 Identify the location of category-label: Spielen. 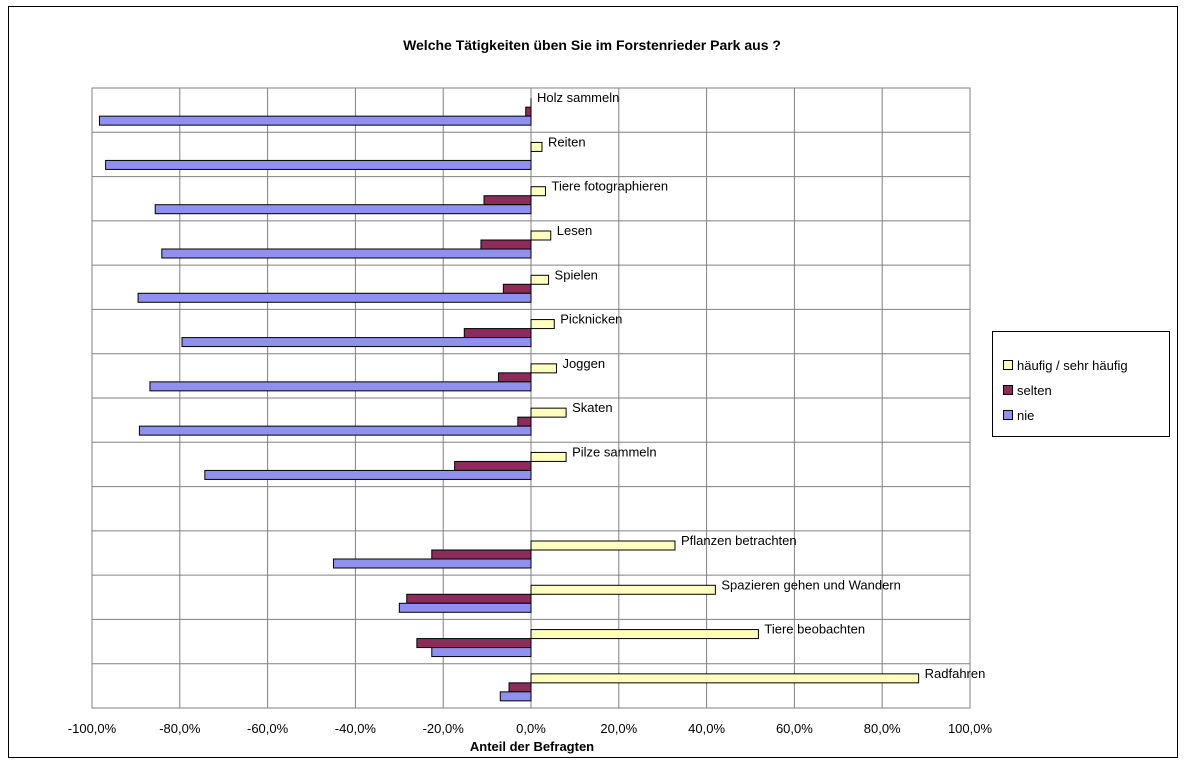
(576, 274).